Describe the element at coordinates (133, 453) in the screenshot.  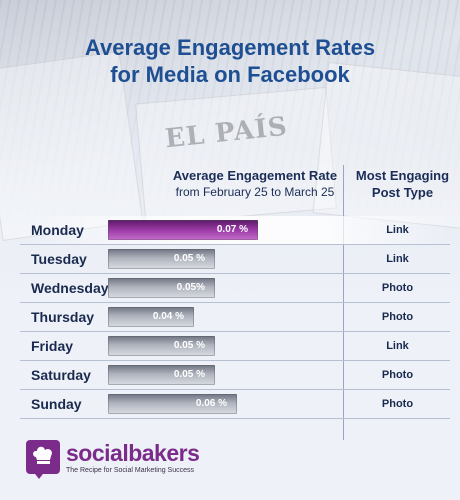
I see `brand-name: socialbakers` at that location.